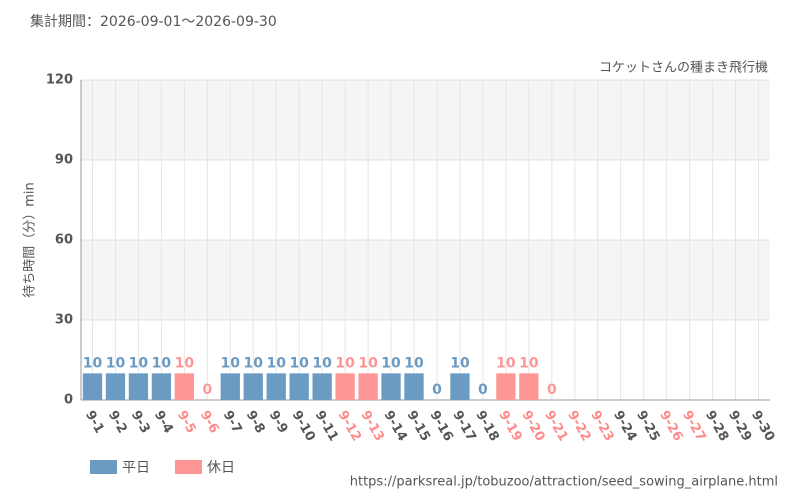 This screenshot has width=800, height=504. What do you see at coordinates (59, 80) in the screenshot?
I see `y-tick-label: 120` at bounding box center [59, 80].